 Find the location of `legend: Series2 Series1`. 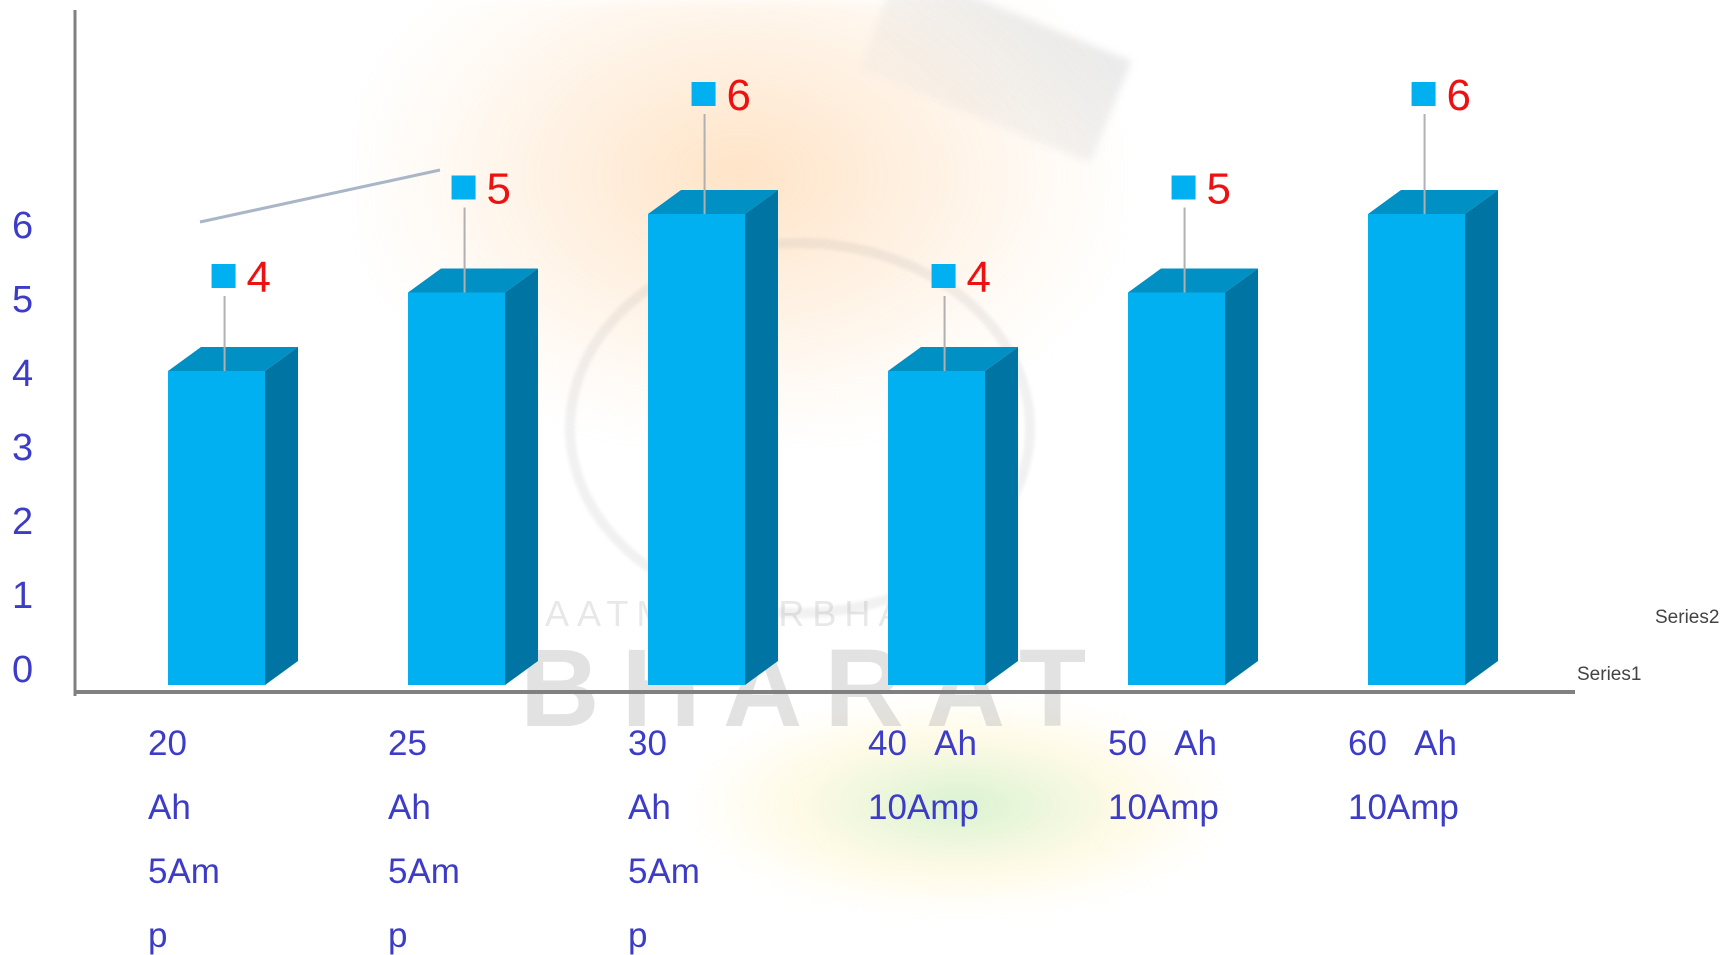

legend: Series2 Series1 is located at coordinates (1648, 646).